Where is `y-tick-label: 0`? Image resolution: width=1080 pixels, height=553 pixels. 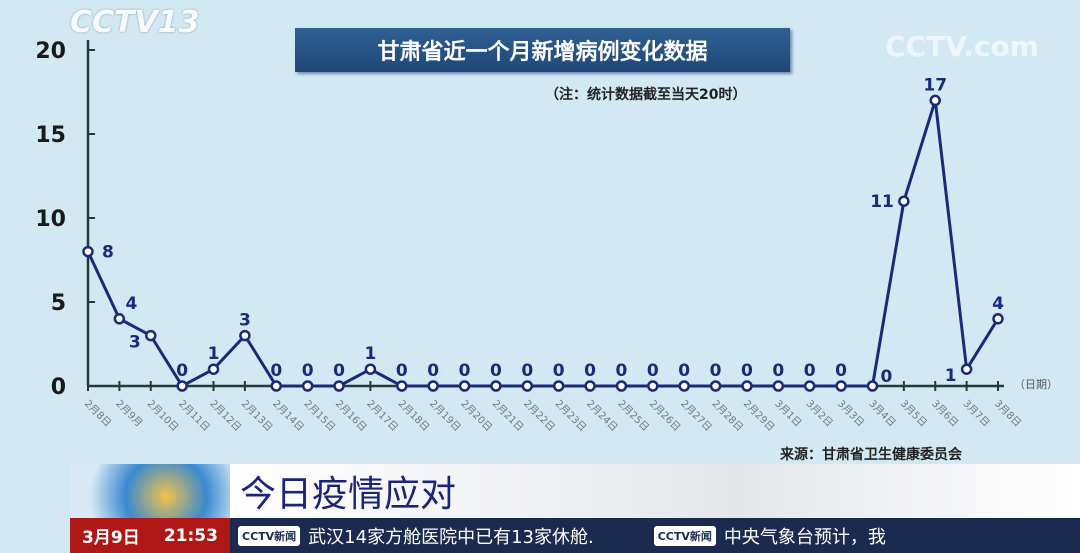 y-tick-label: 0 is located at coordinates (58, 387).